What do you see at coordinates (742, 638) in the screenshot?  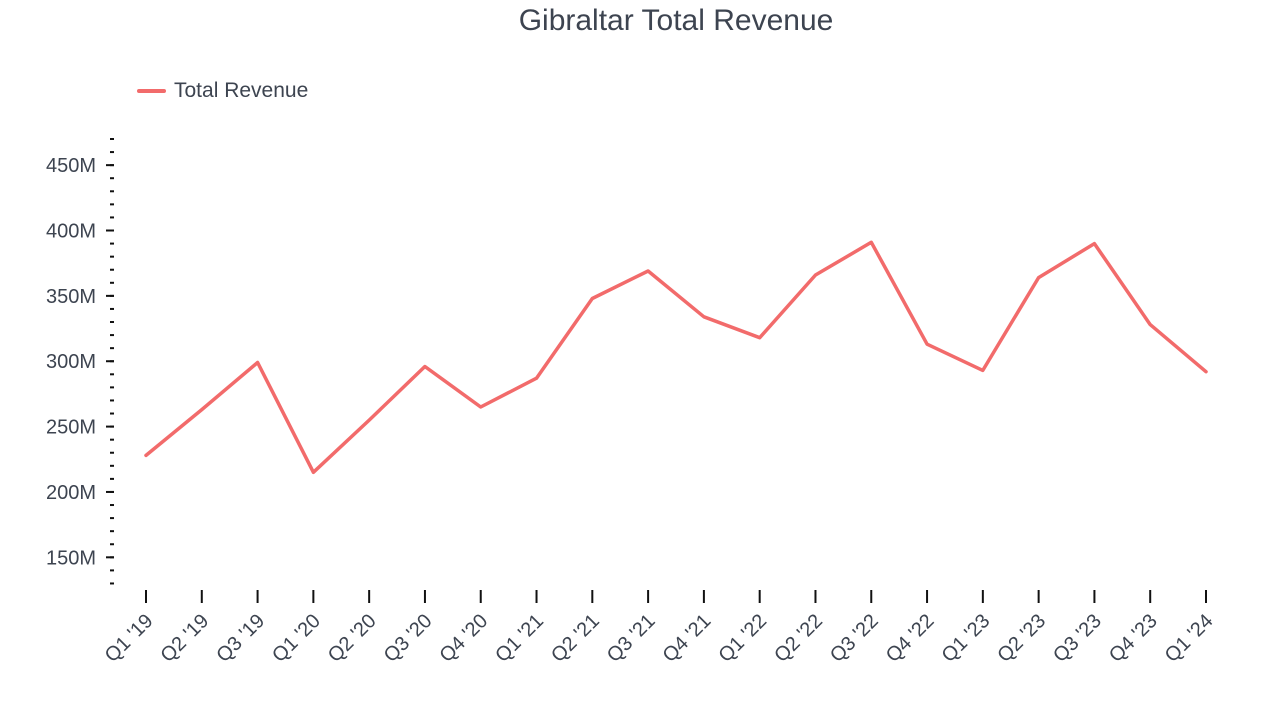 I see `x-tick-label: Q1 '22` at bounding box center [742, 638].